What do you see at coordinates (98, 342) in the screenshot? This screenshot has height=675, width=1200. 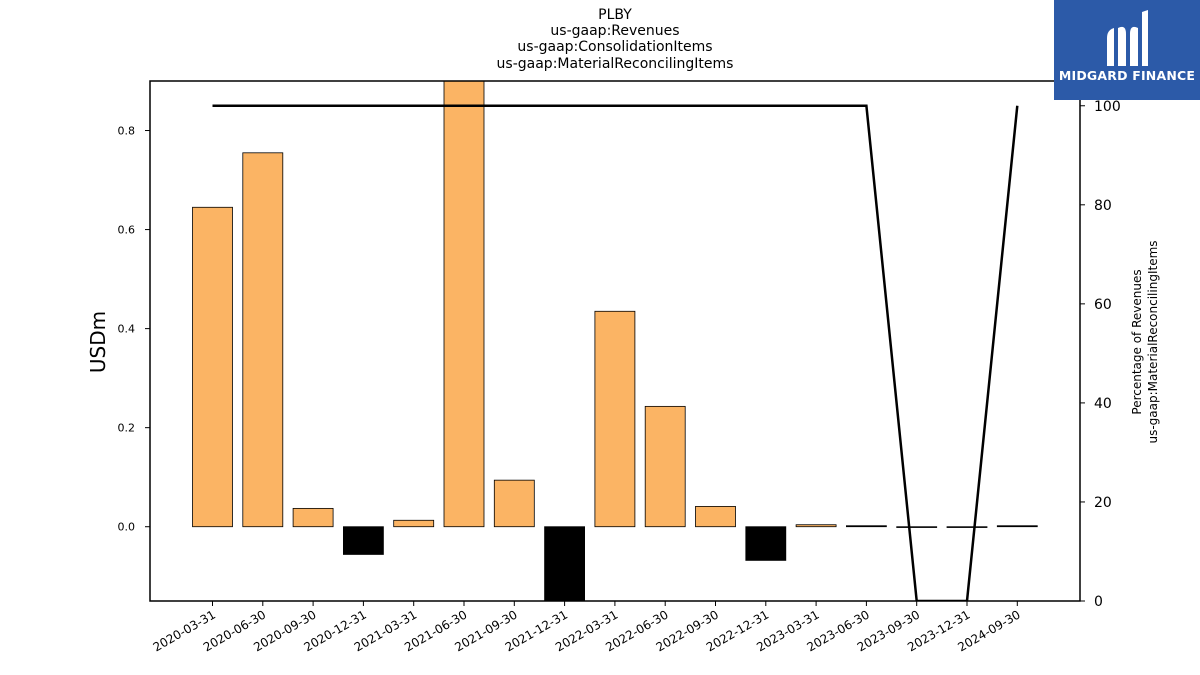 I see `y-axis-label: USDm` at bounding box center [98, 342].